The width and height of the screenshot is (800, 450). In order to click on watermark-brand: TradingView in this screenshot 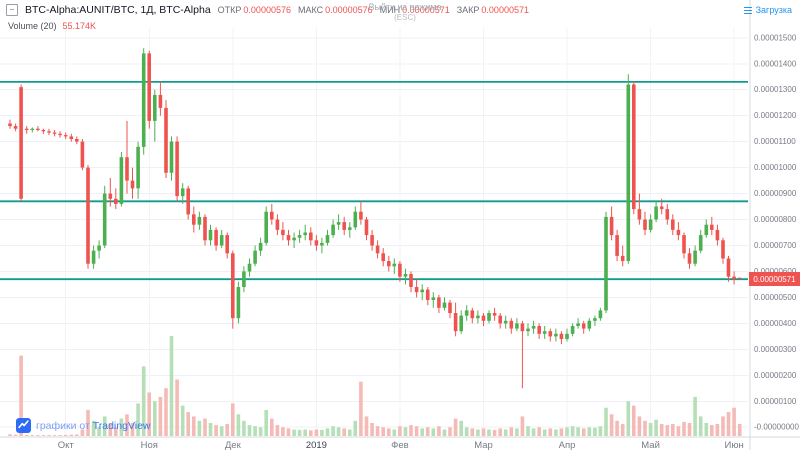, I will do `click(121, 425)`.